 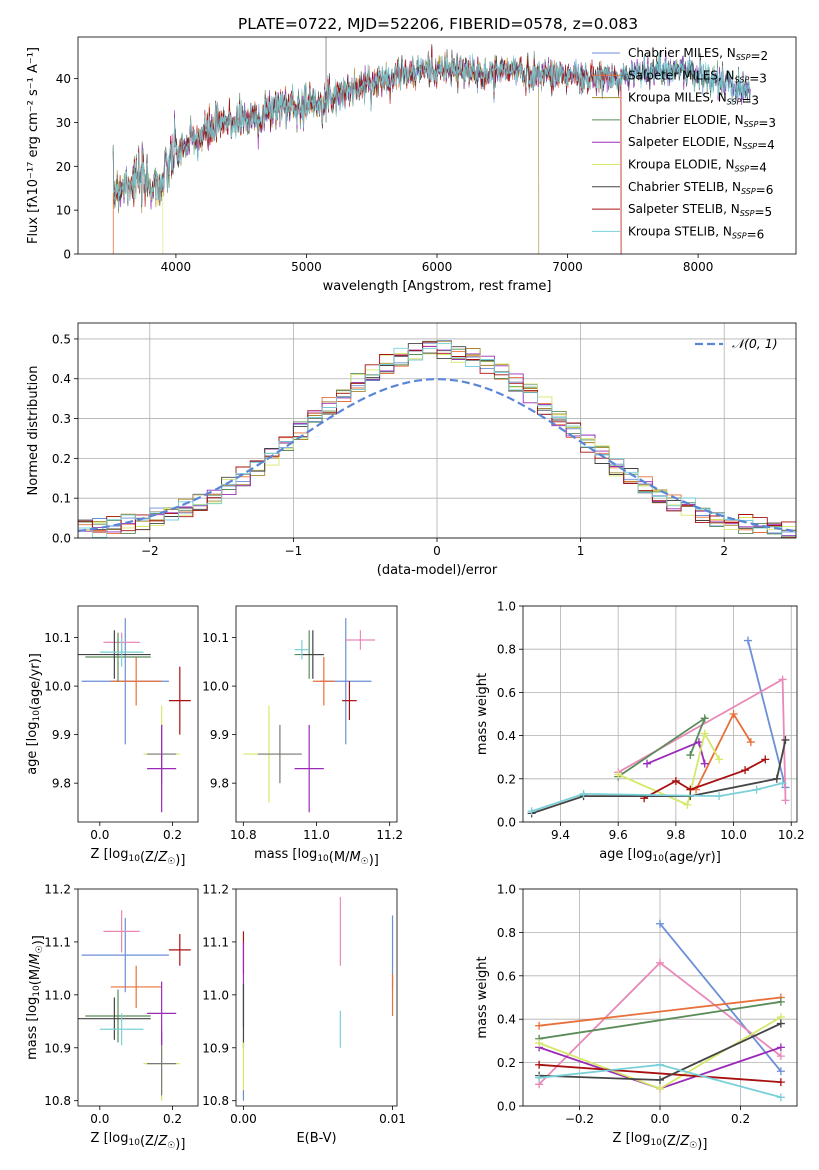 What do you see at coordinates (34, 714) in the screenshot?
I see `y-axis-label: age [log10(age/yr)]` at bounding box center [34, 714].